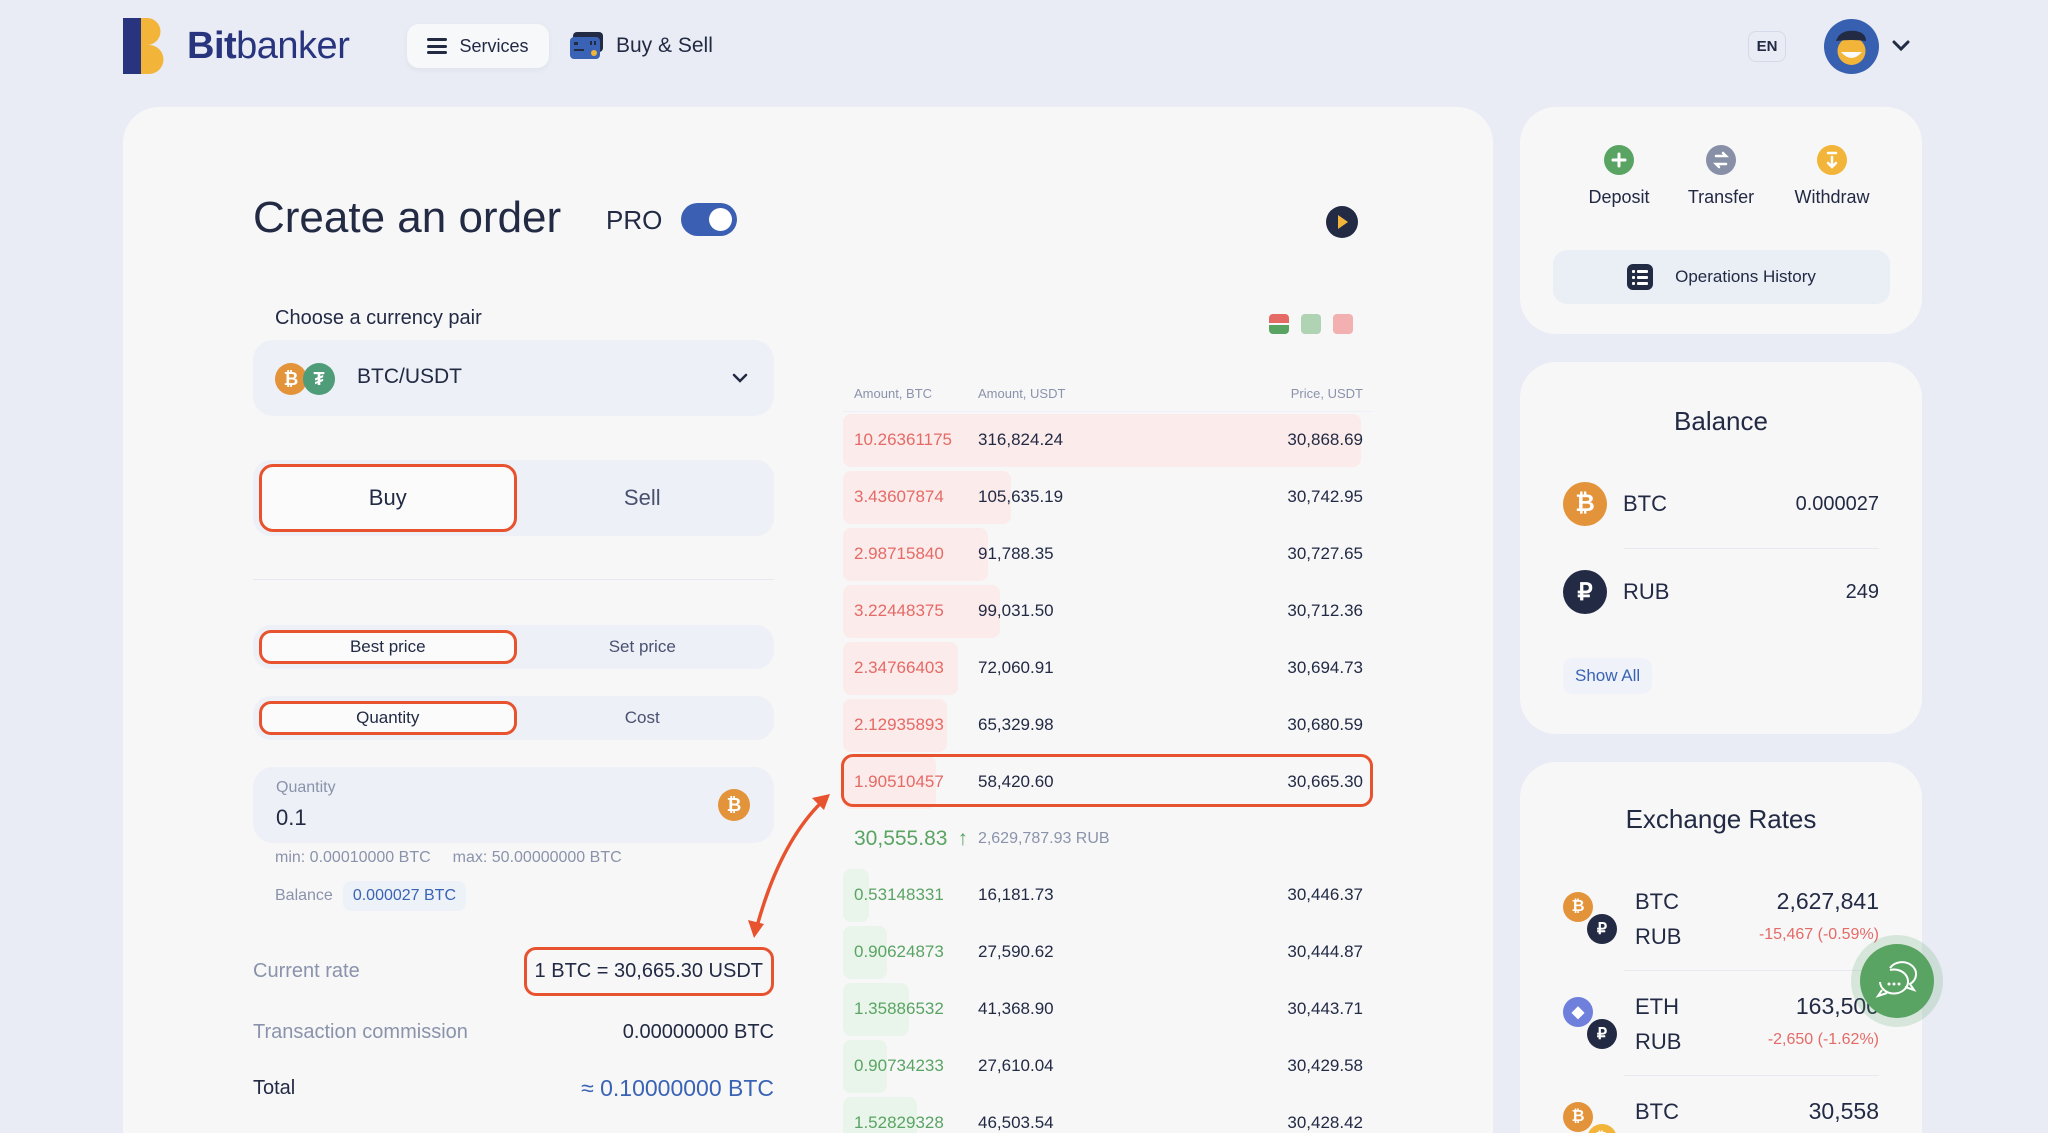  I want to click on mid-price-rub: 2,629,787.93 RUB, so click(1043, 838).